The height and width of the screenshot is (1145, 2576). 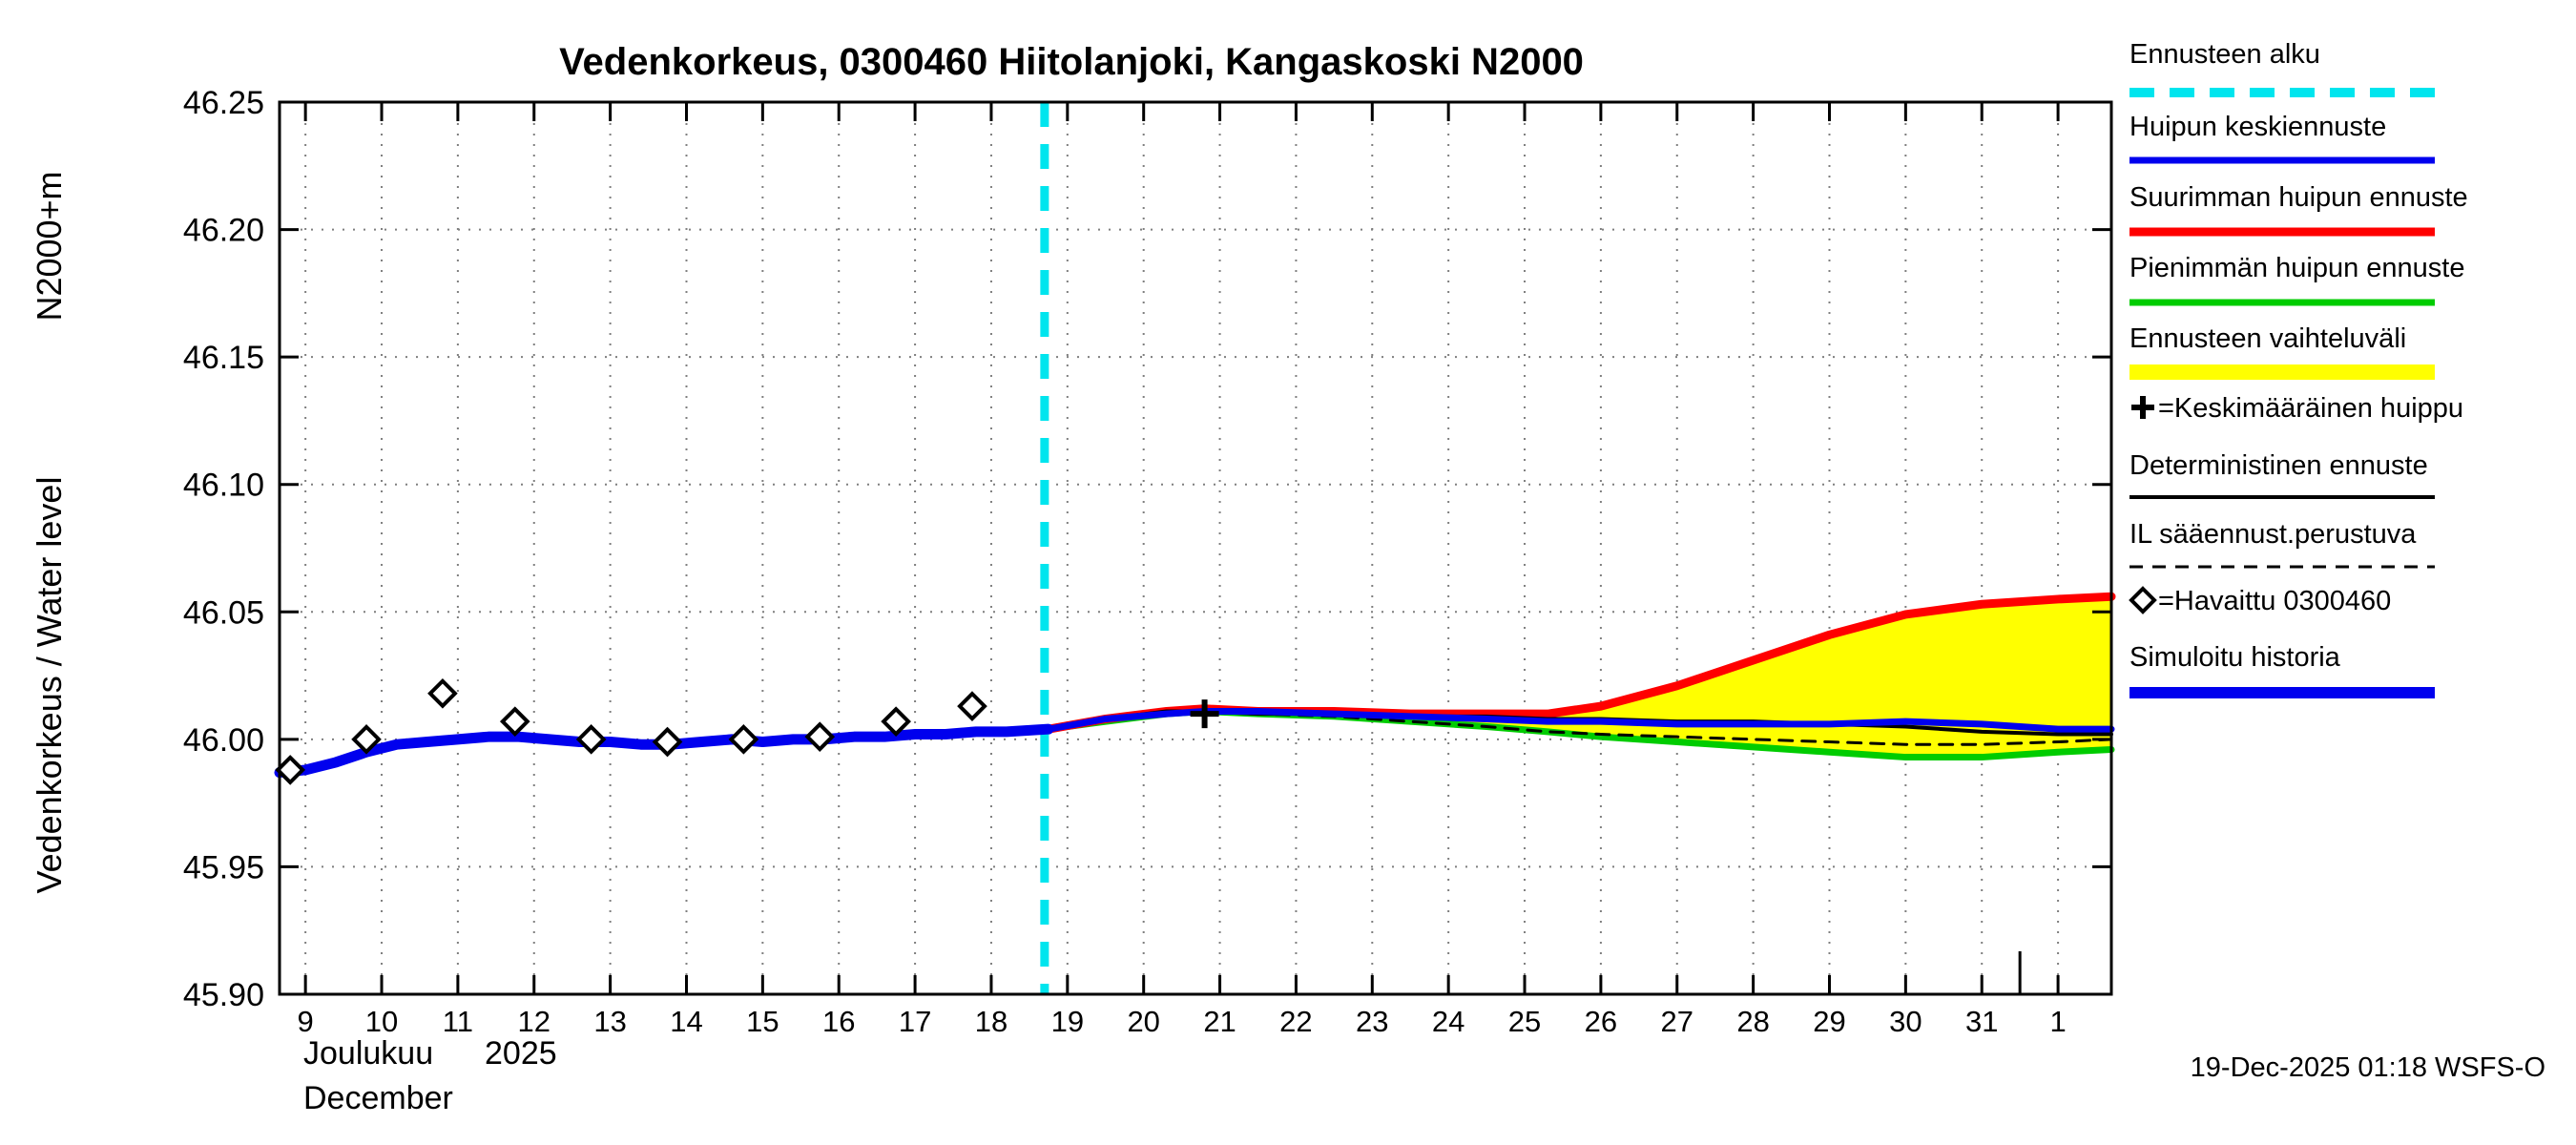 I want to click on x-tick-label: 16, so click(x=838, y=1022).